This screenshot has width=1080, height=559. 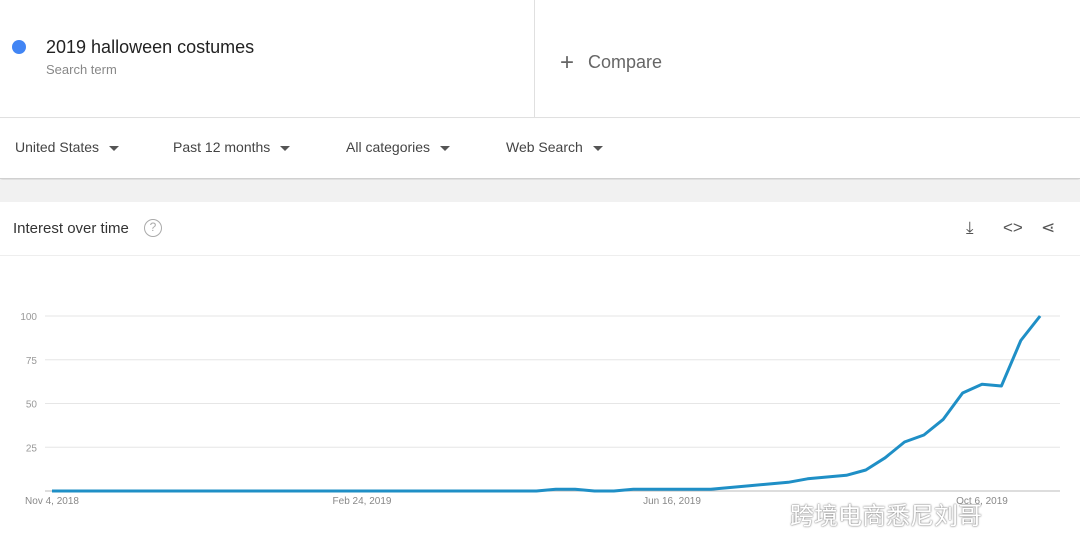 I want to click on category-dropdown: All categories, so click(x=398, y=147).